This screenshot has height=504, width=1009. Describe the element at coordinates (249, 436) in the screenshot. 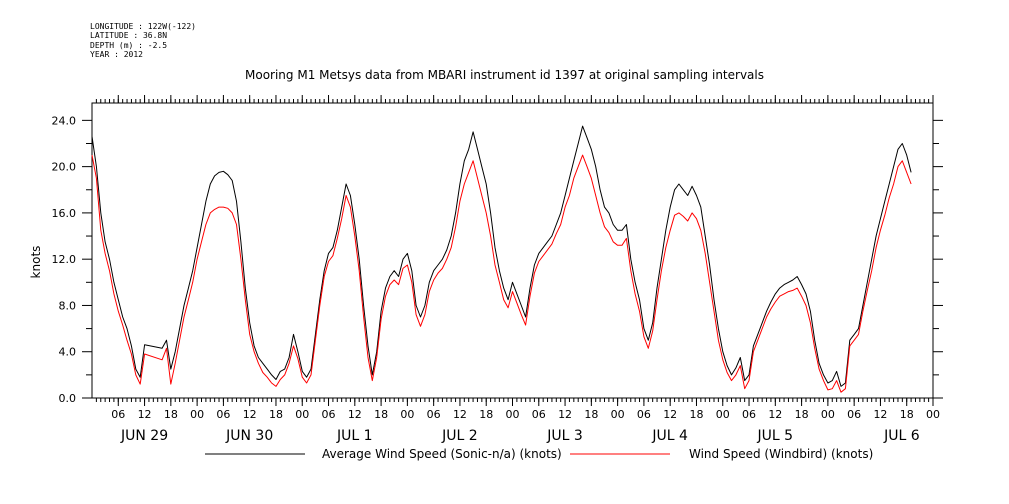

I see `day-label: JUN 30` at that location.